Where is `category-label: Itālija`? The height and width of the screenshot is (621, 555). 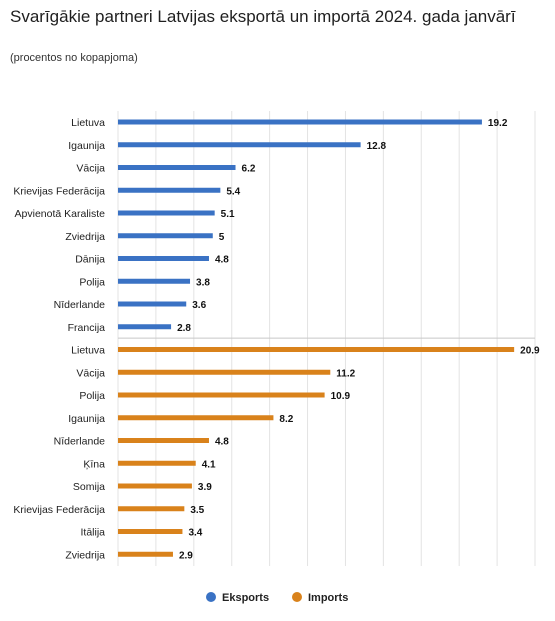
category-label: Itālija is located at coordinates (92, 533).